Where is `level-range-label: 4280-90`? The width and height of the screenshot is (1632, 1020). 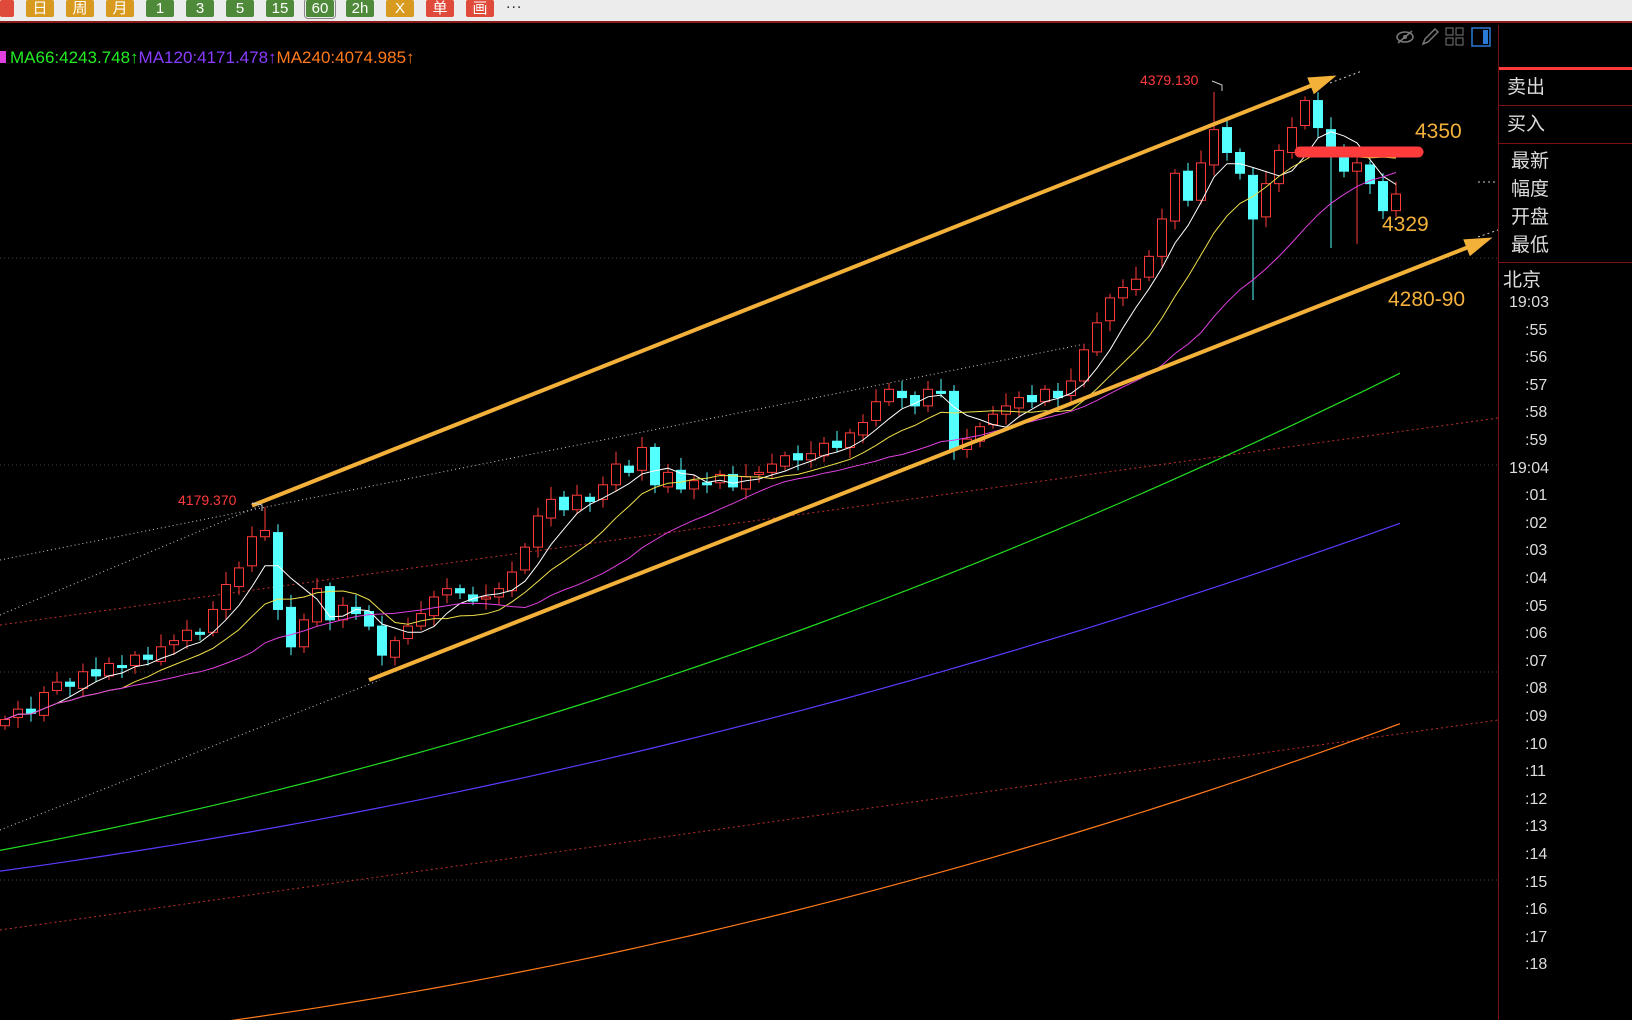
level-range-label: 4280-90 is located at coordinates (1427, 299).